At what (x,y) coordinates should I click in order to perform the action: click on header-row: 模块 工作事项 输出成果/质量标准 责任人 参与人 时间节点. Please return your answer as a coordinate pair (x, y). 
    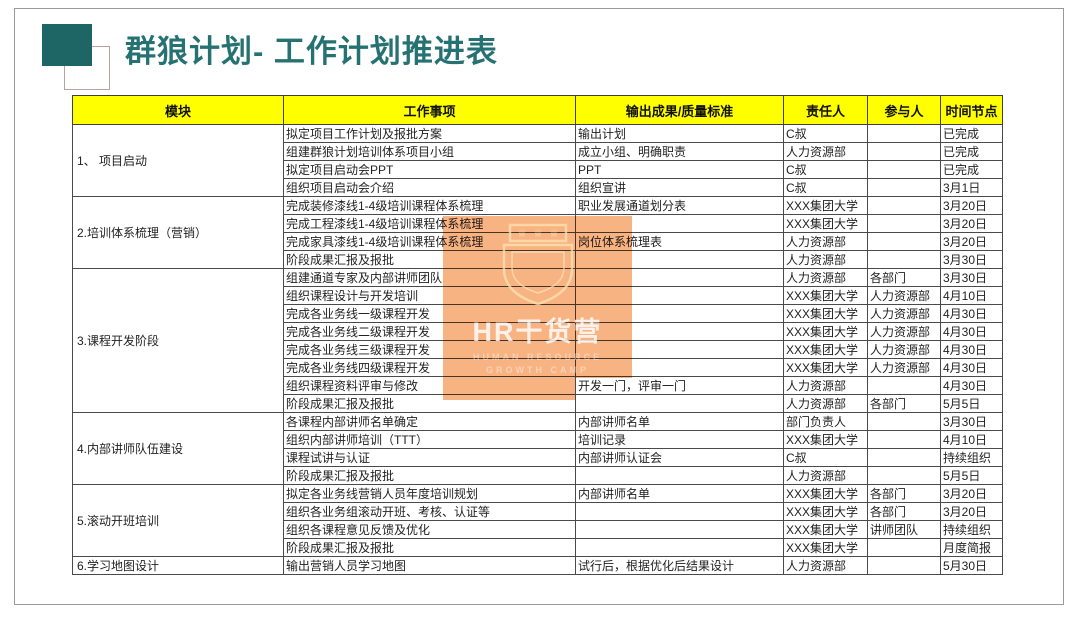
    Looking at the image, I should click on (537, 110).